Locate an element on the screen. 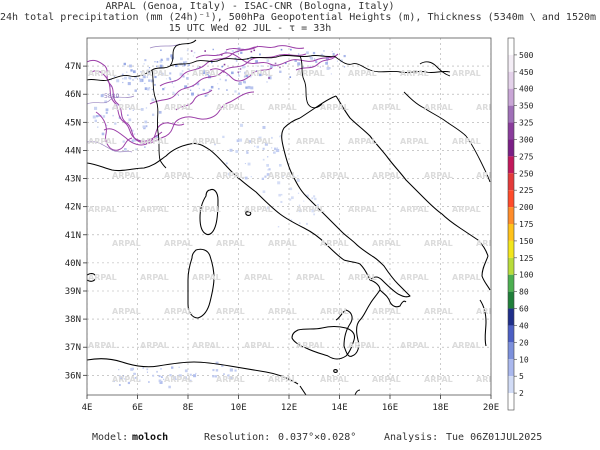 Image resolution: width=600 pixels, height=450 pixels. colorbar-label: 60 is located at coordinates (524, 309).